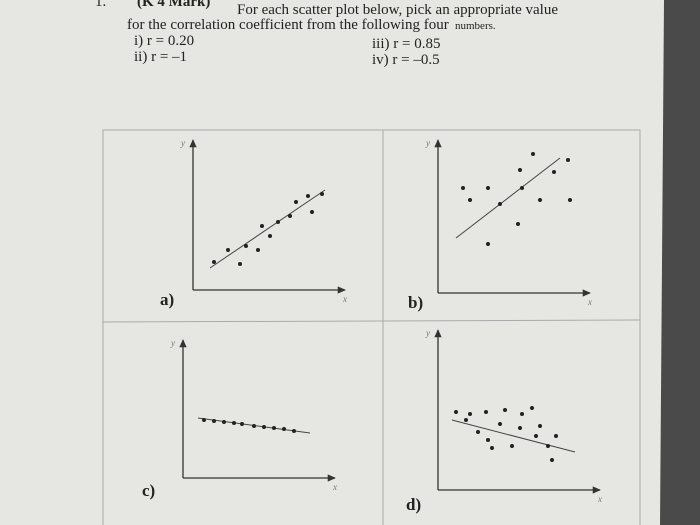  I want to click on marks: (K 4 Mark), so click(173, 5).